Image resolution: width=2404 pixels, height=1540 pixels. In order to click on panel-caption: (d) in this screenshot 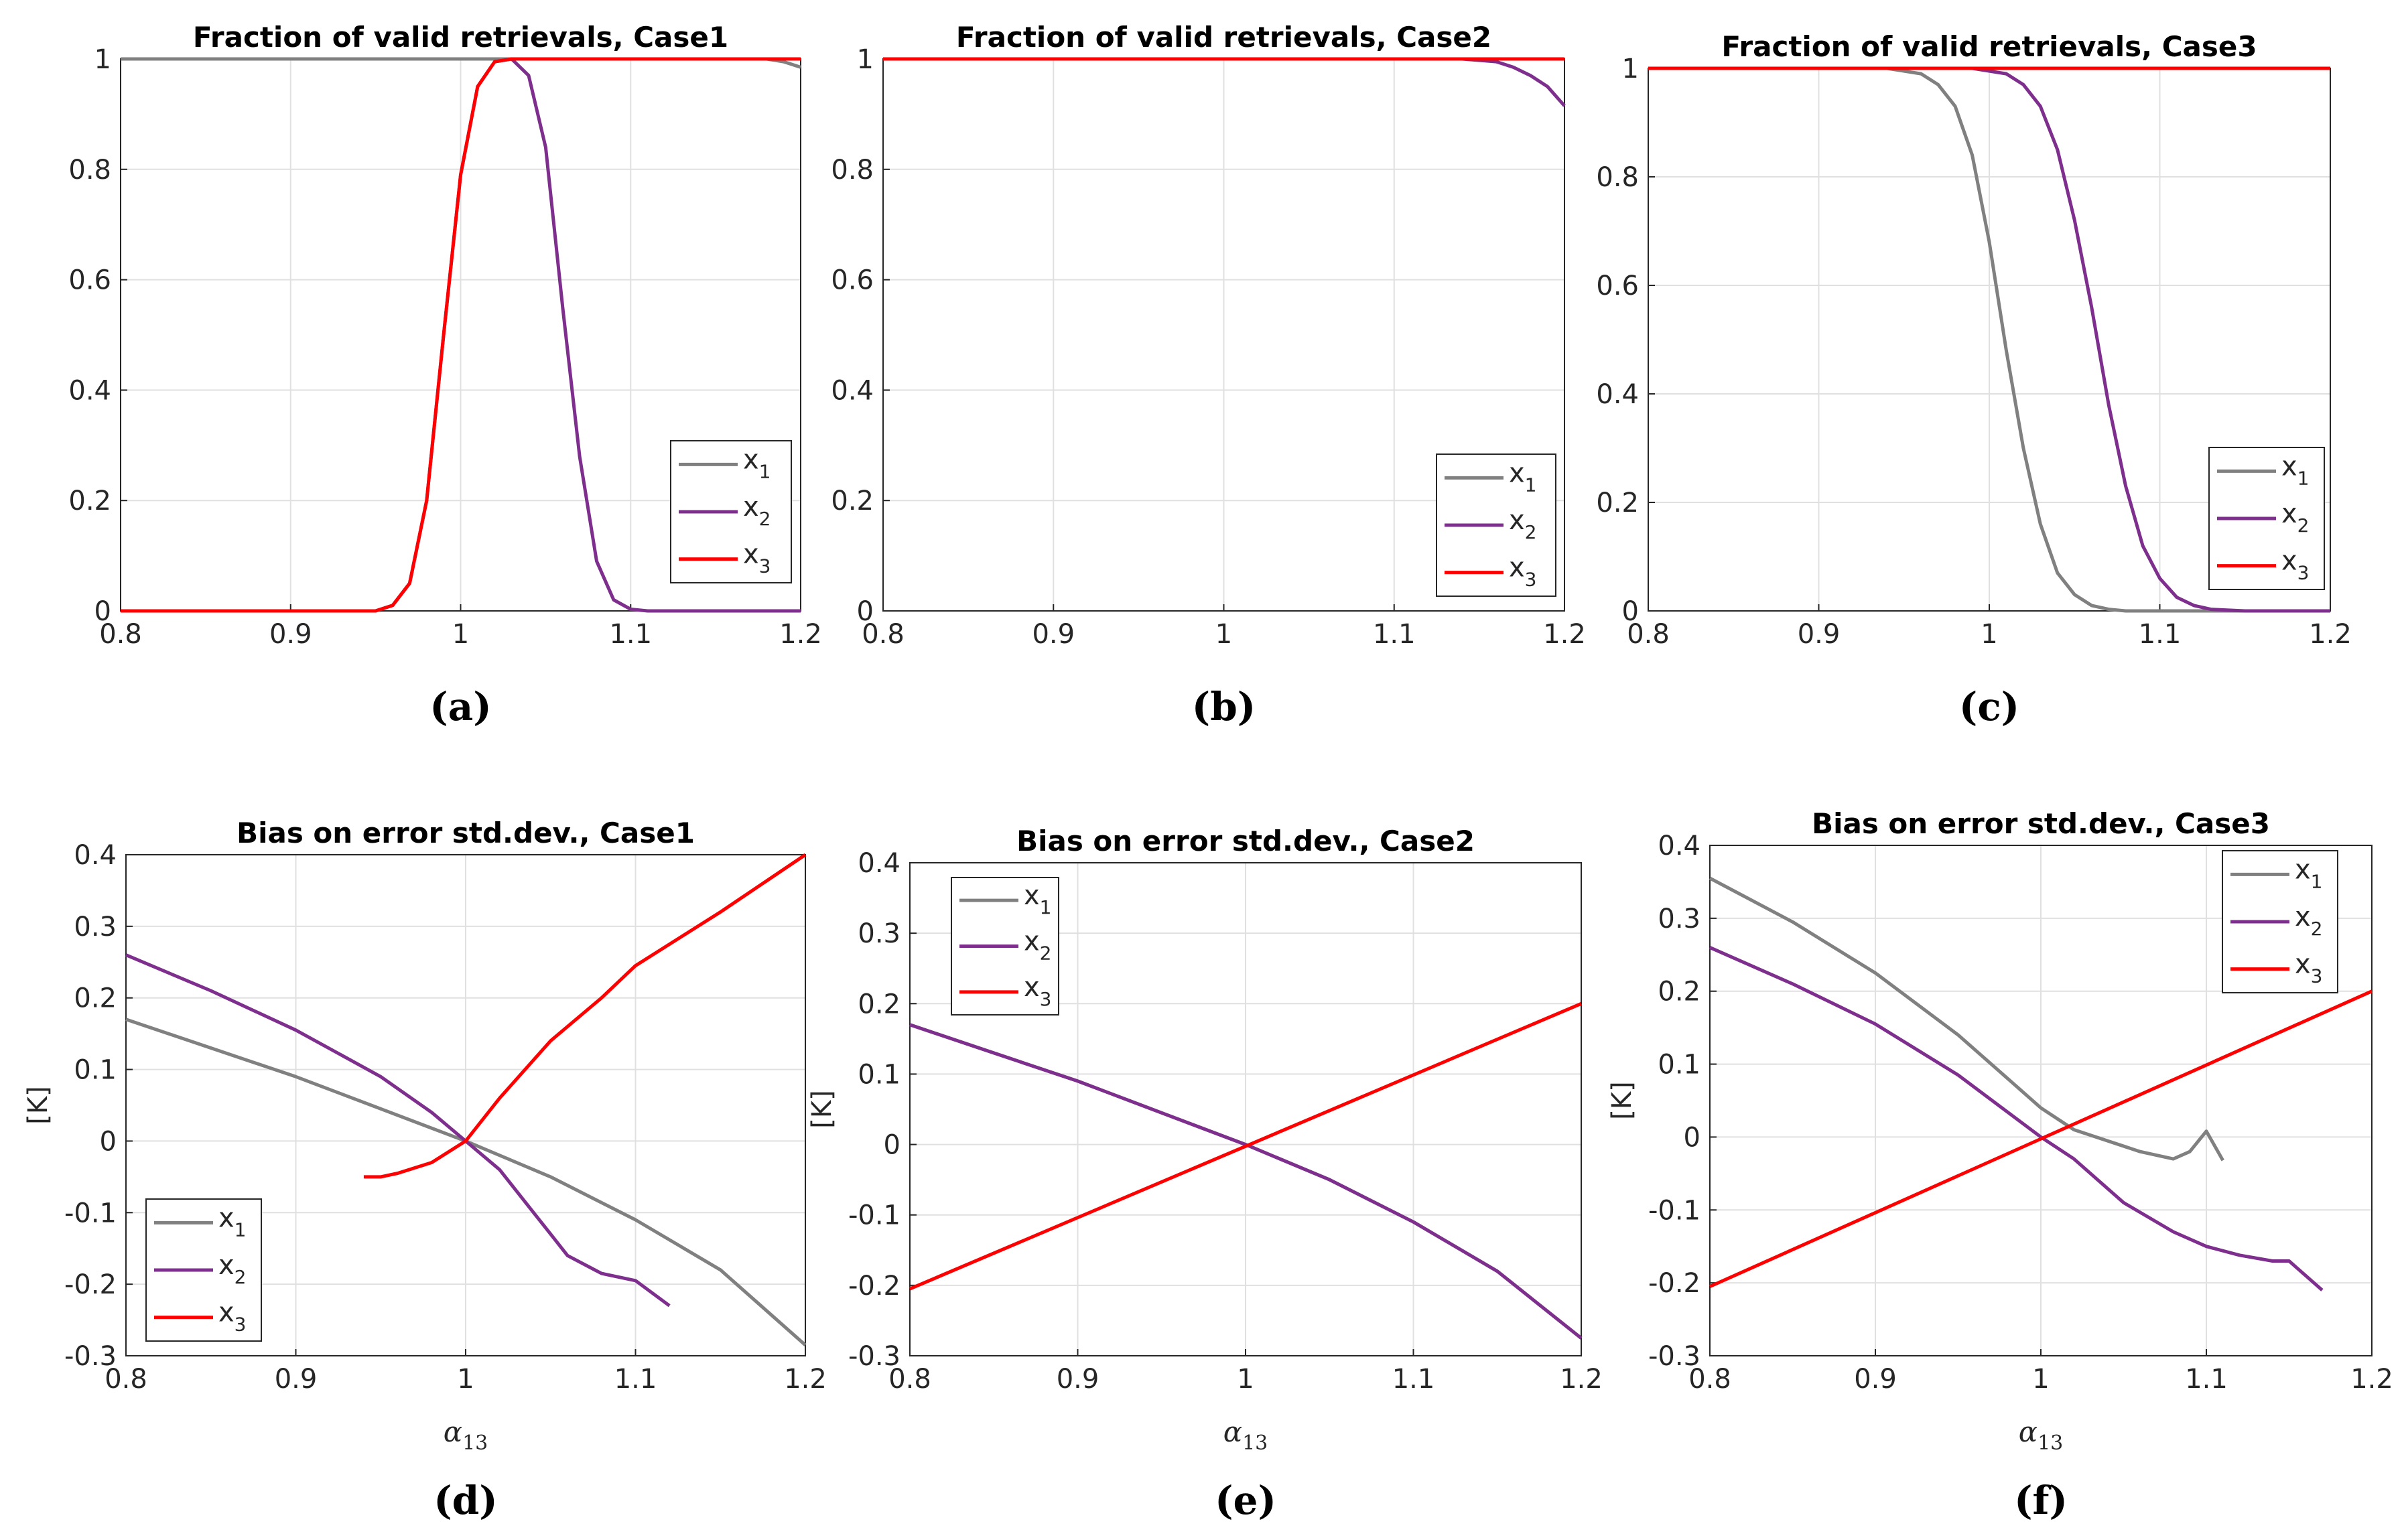, I will do `click(465, 1500)`.